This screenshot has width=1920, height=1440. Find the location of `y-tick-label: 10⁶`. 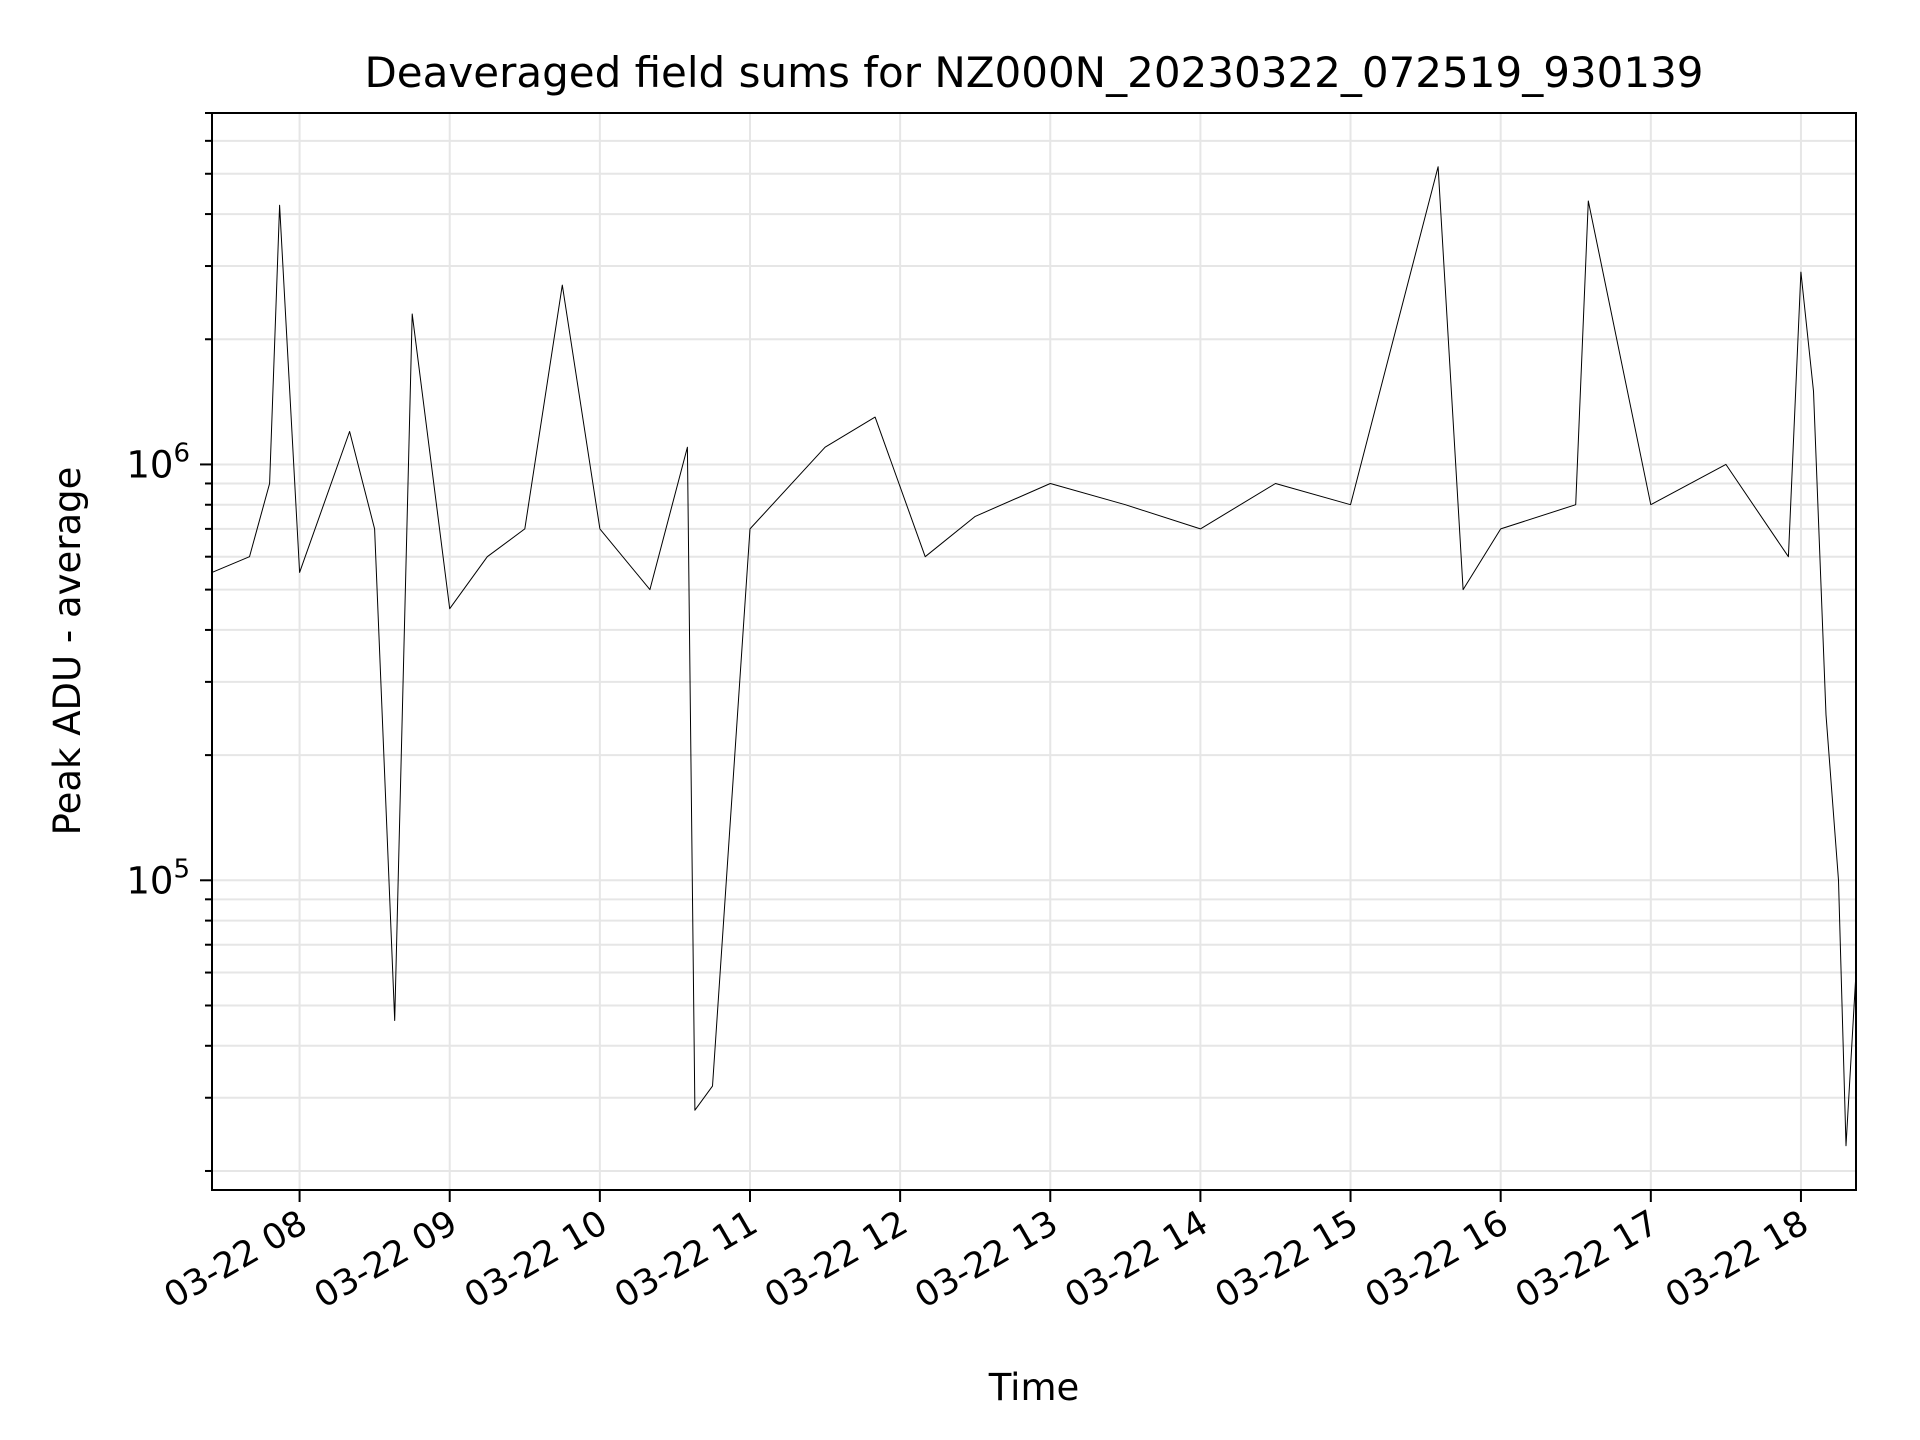

y-tick-label: 10⁶ is located at coordinates (158, 462).